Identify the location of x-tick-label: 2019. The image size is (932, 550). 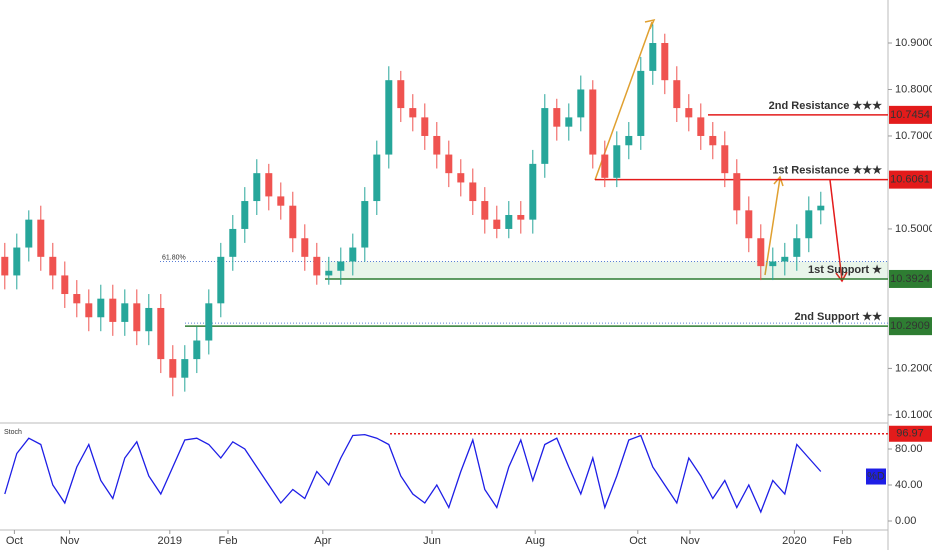
(170, 541).